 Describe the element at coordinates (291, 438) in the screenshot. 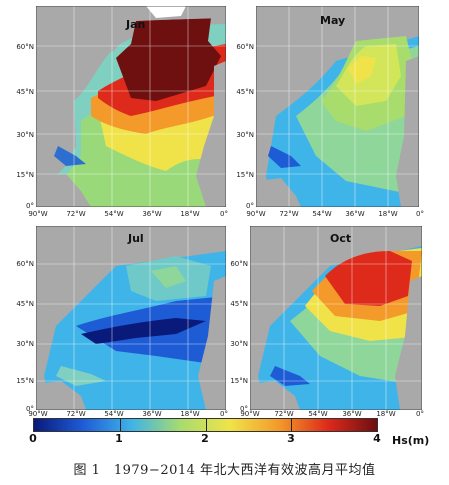

I see `colorbar-tick-label: 3` at that location.